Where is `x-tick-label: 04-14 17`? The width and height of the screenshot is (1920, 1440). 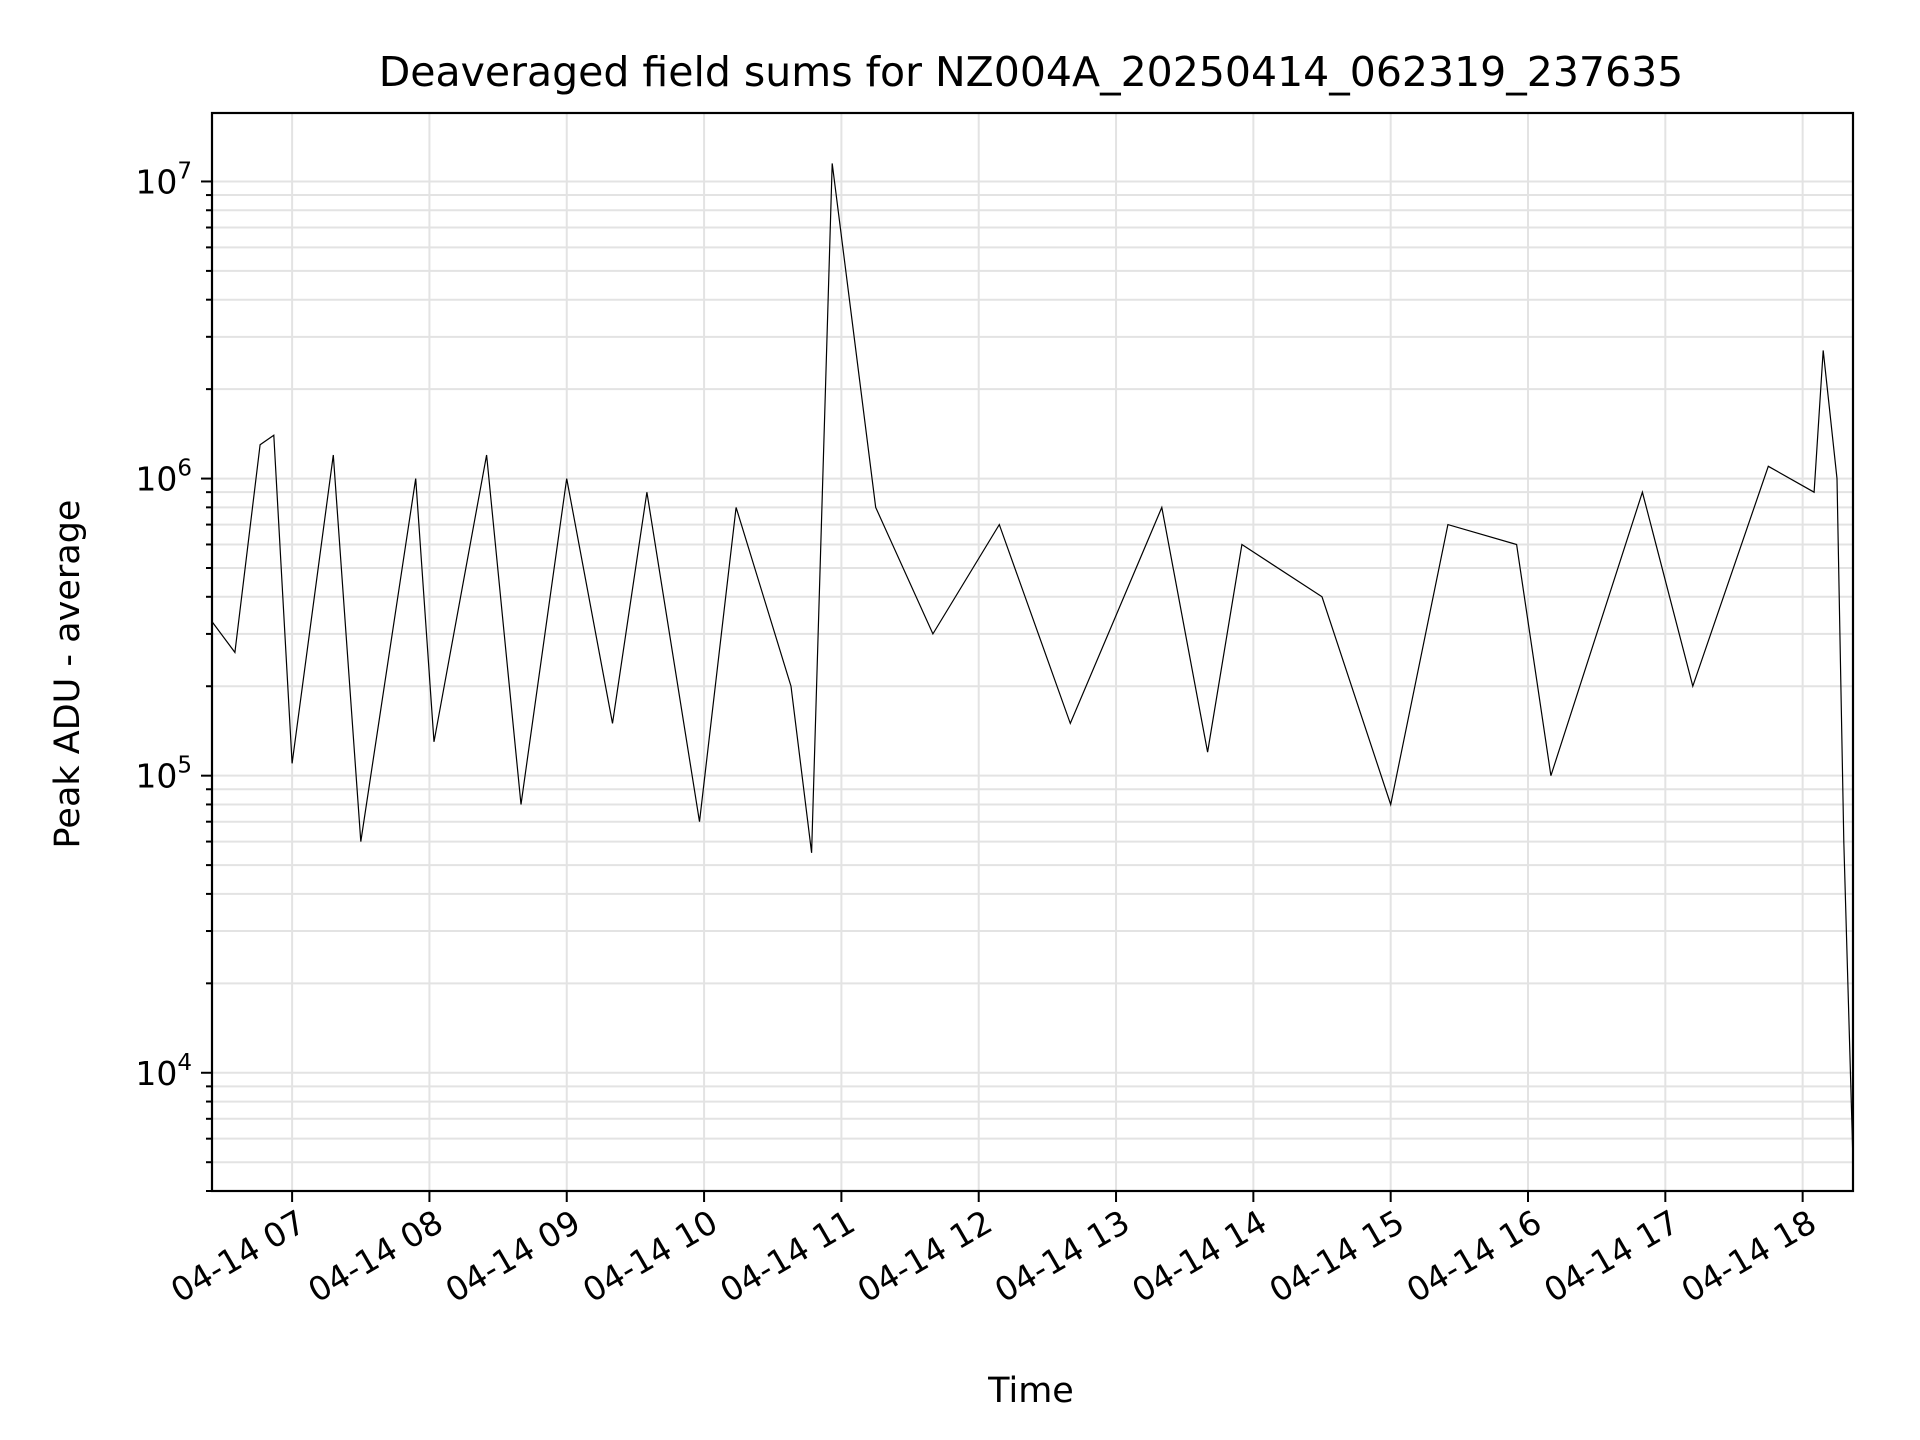
x-tick-label: 04-14 17 is located at coordinates (1611, 1256).